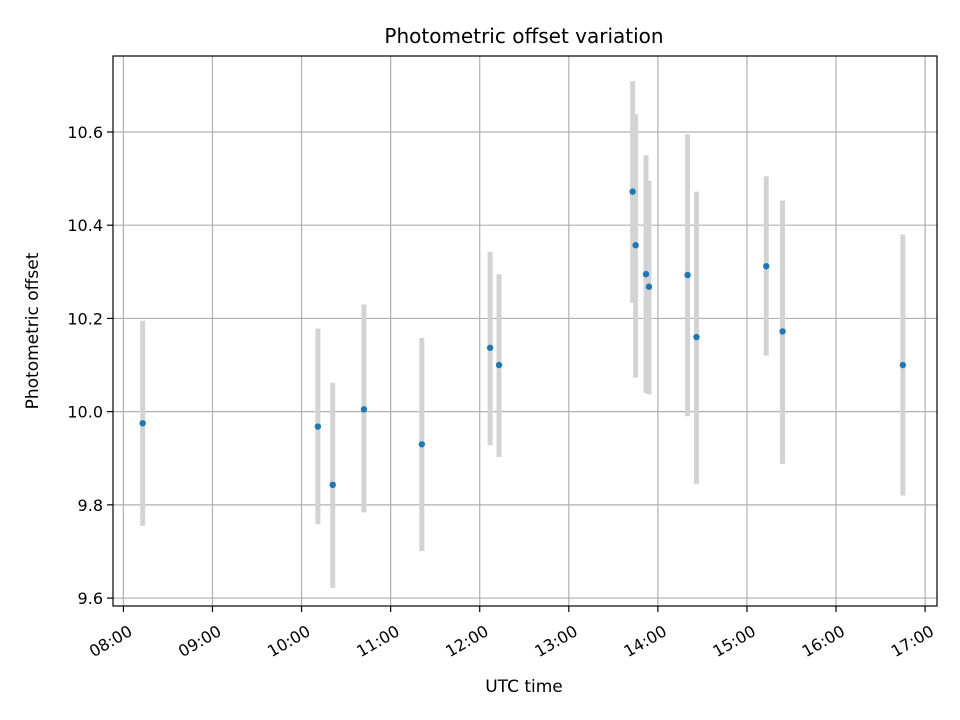 Image resolution: width=960 pixels, height=720 pixels. What do you see at coordinates (912, 641) in the screenshot?
I see `x-tick-label: 17:00` at bounding box center [912, 641].